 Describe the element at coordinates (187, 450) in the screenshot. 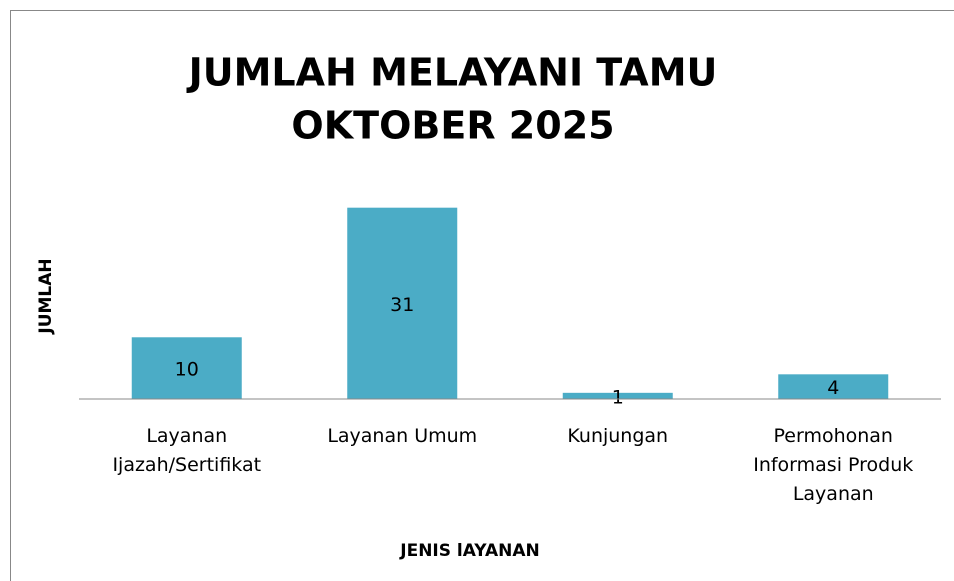

I see `x-tick-label: Layanan Ijazah/Sertifikat` at that location.